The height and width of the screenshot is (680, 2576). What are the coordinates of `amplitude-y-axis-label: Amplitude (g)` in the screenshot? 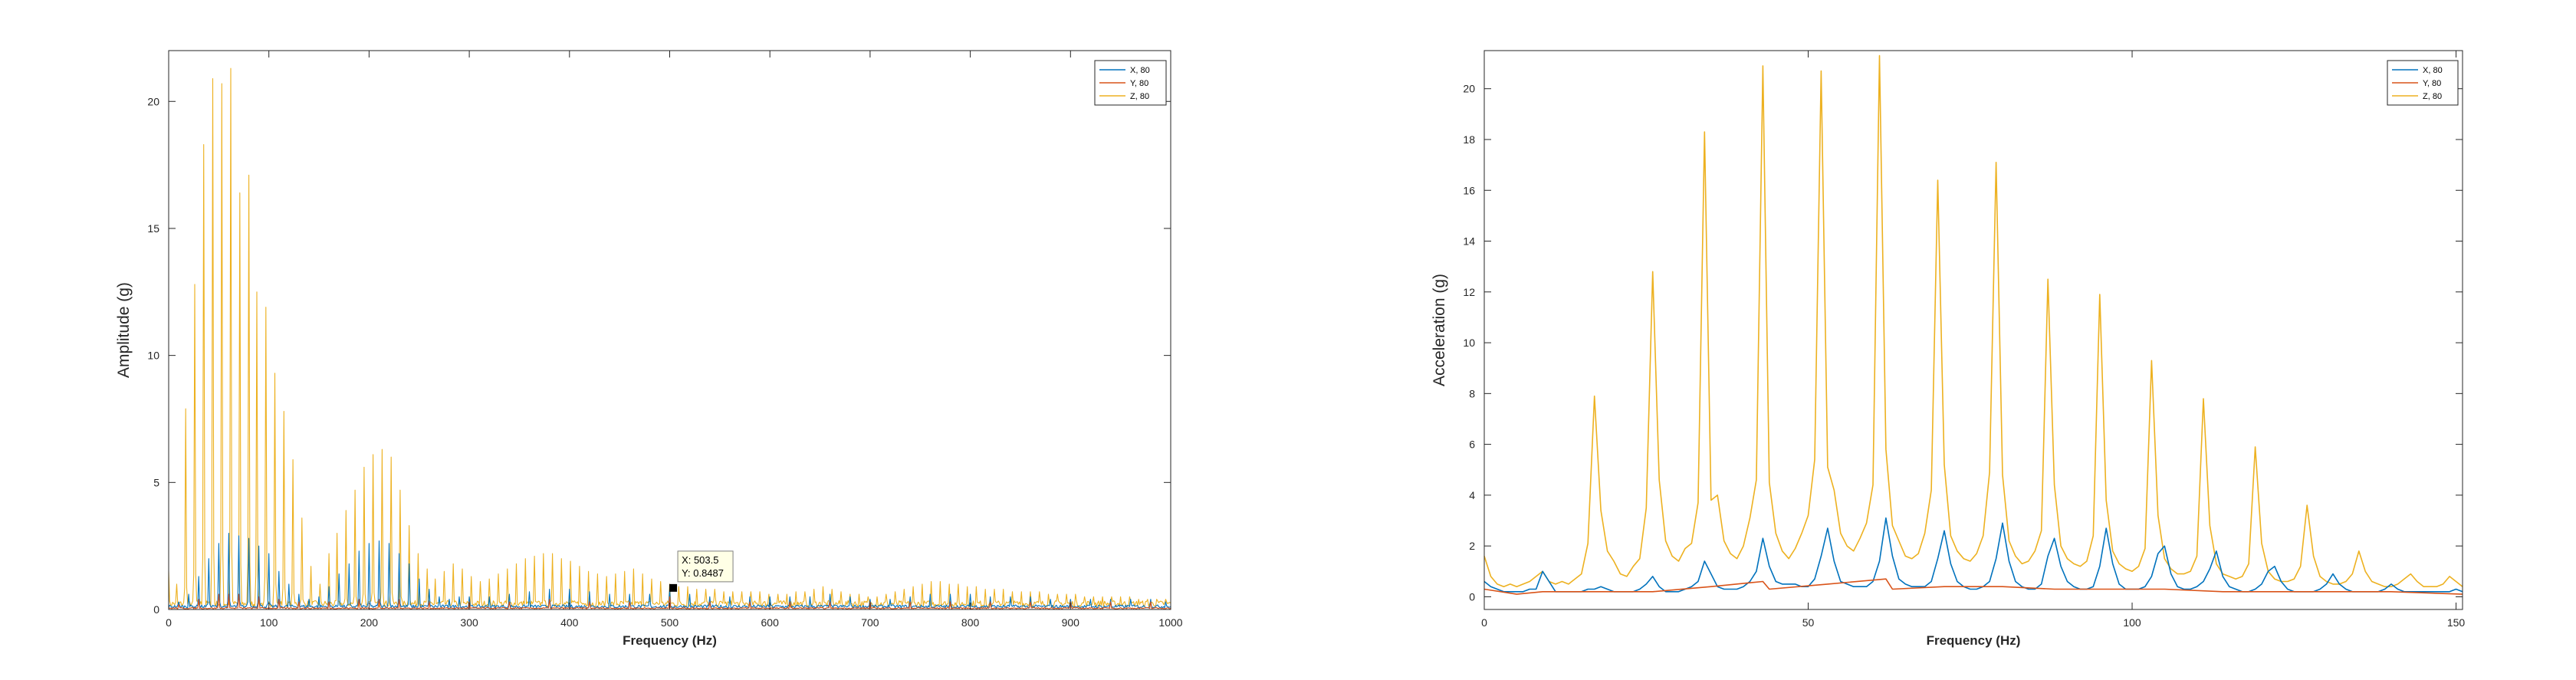 It's located at (124, 330).